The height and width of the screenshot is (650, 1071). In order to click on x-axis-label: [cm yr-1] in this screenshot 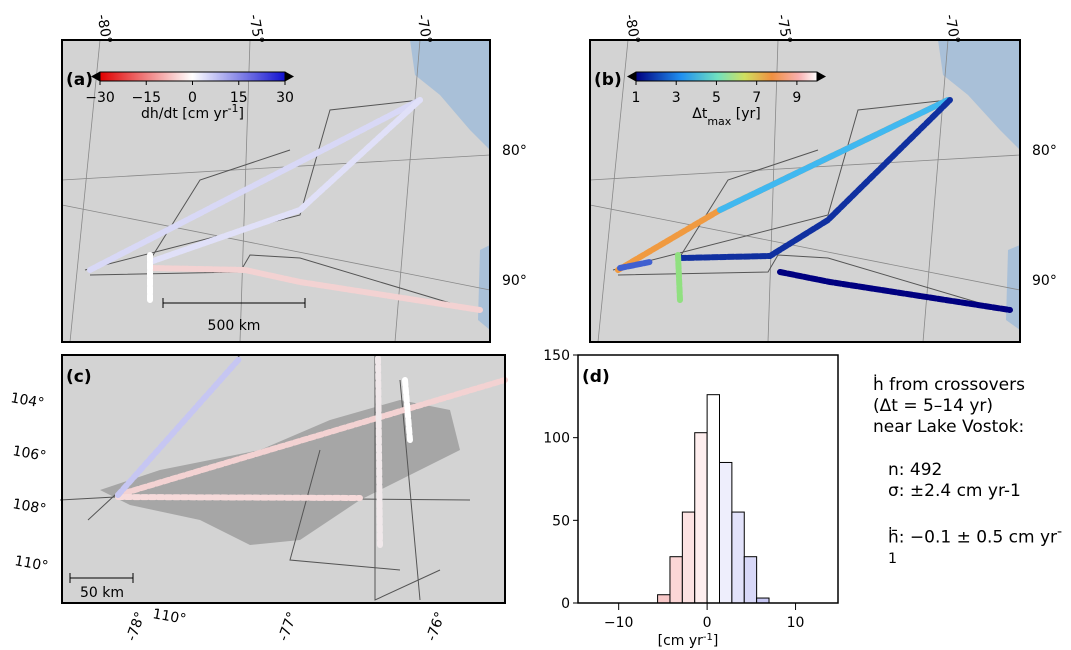, I will do `click(688, 641)`.